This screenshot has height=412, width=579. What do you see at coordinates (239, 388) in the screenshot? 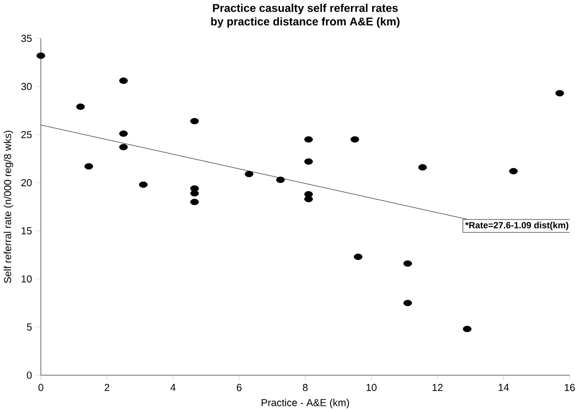
I see `x-tick-label: 6` at bounding box center [239, 388].